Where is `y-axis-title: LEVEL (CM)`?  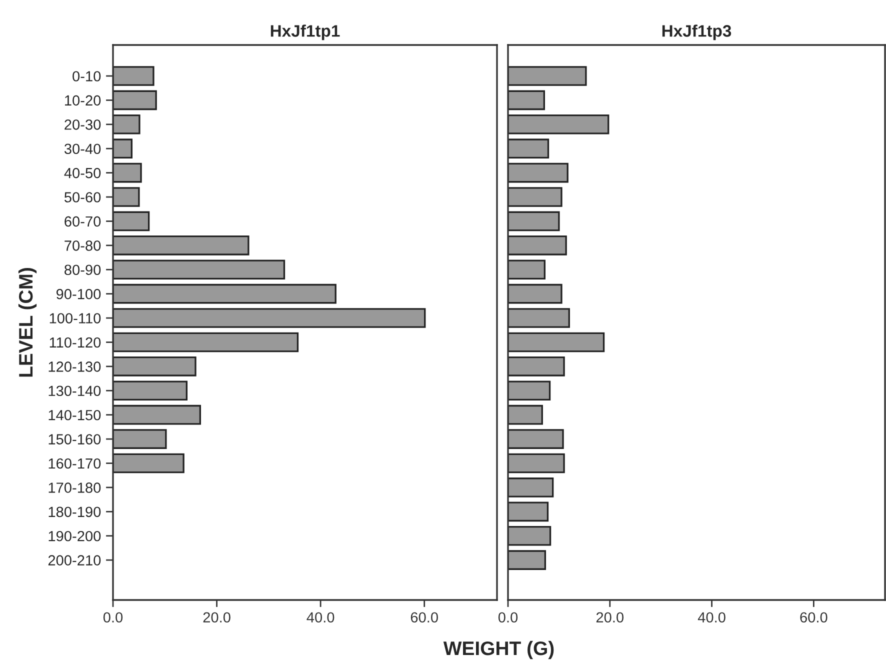
y-axis-title: LEVEL (CM) is located at coordinates (27, 322).